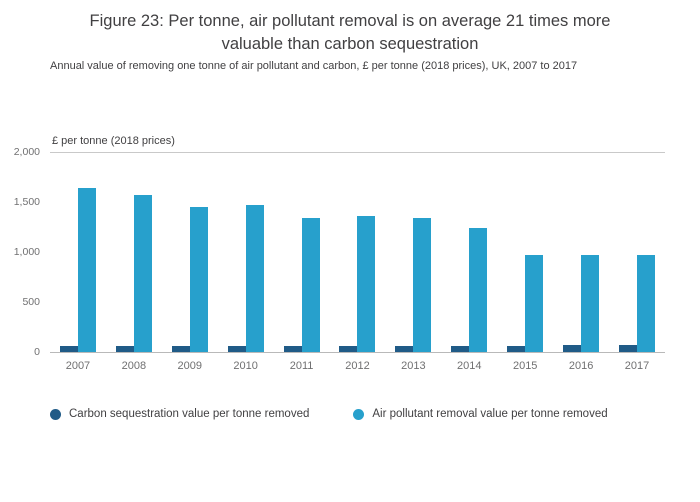 This screenshot has width=700, height=502. What do you see at coordinates (55, 414) in the screenshot?
I see `carbon-series-marker-icon` at bounding box center [55, 414].